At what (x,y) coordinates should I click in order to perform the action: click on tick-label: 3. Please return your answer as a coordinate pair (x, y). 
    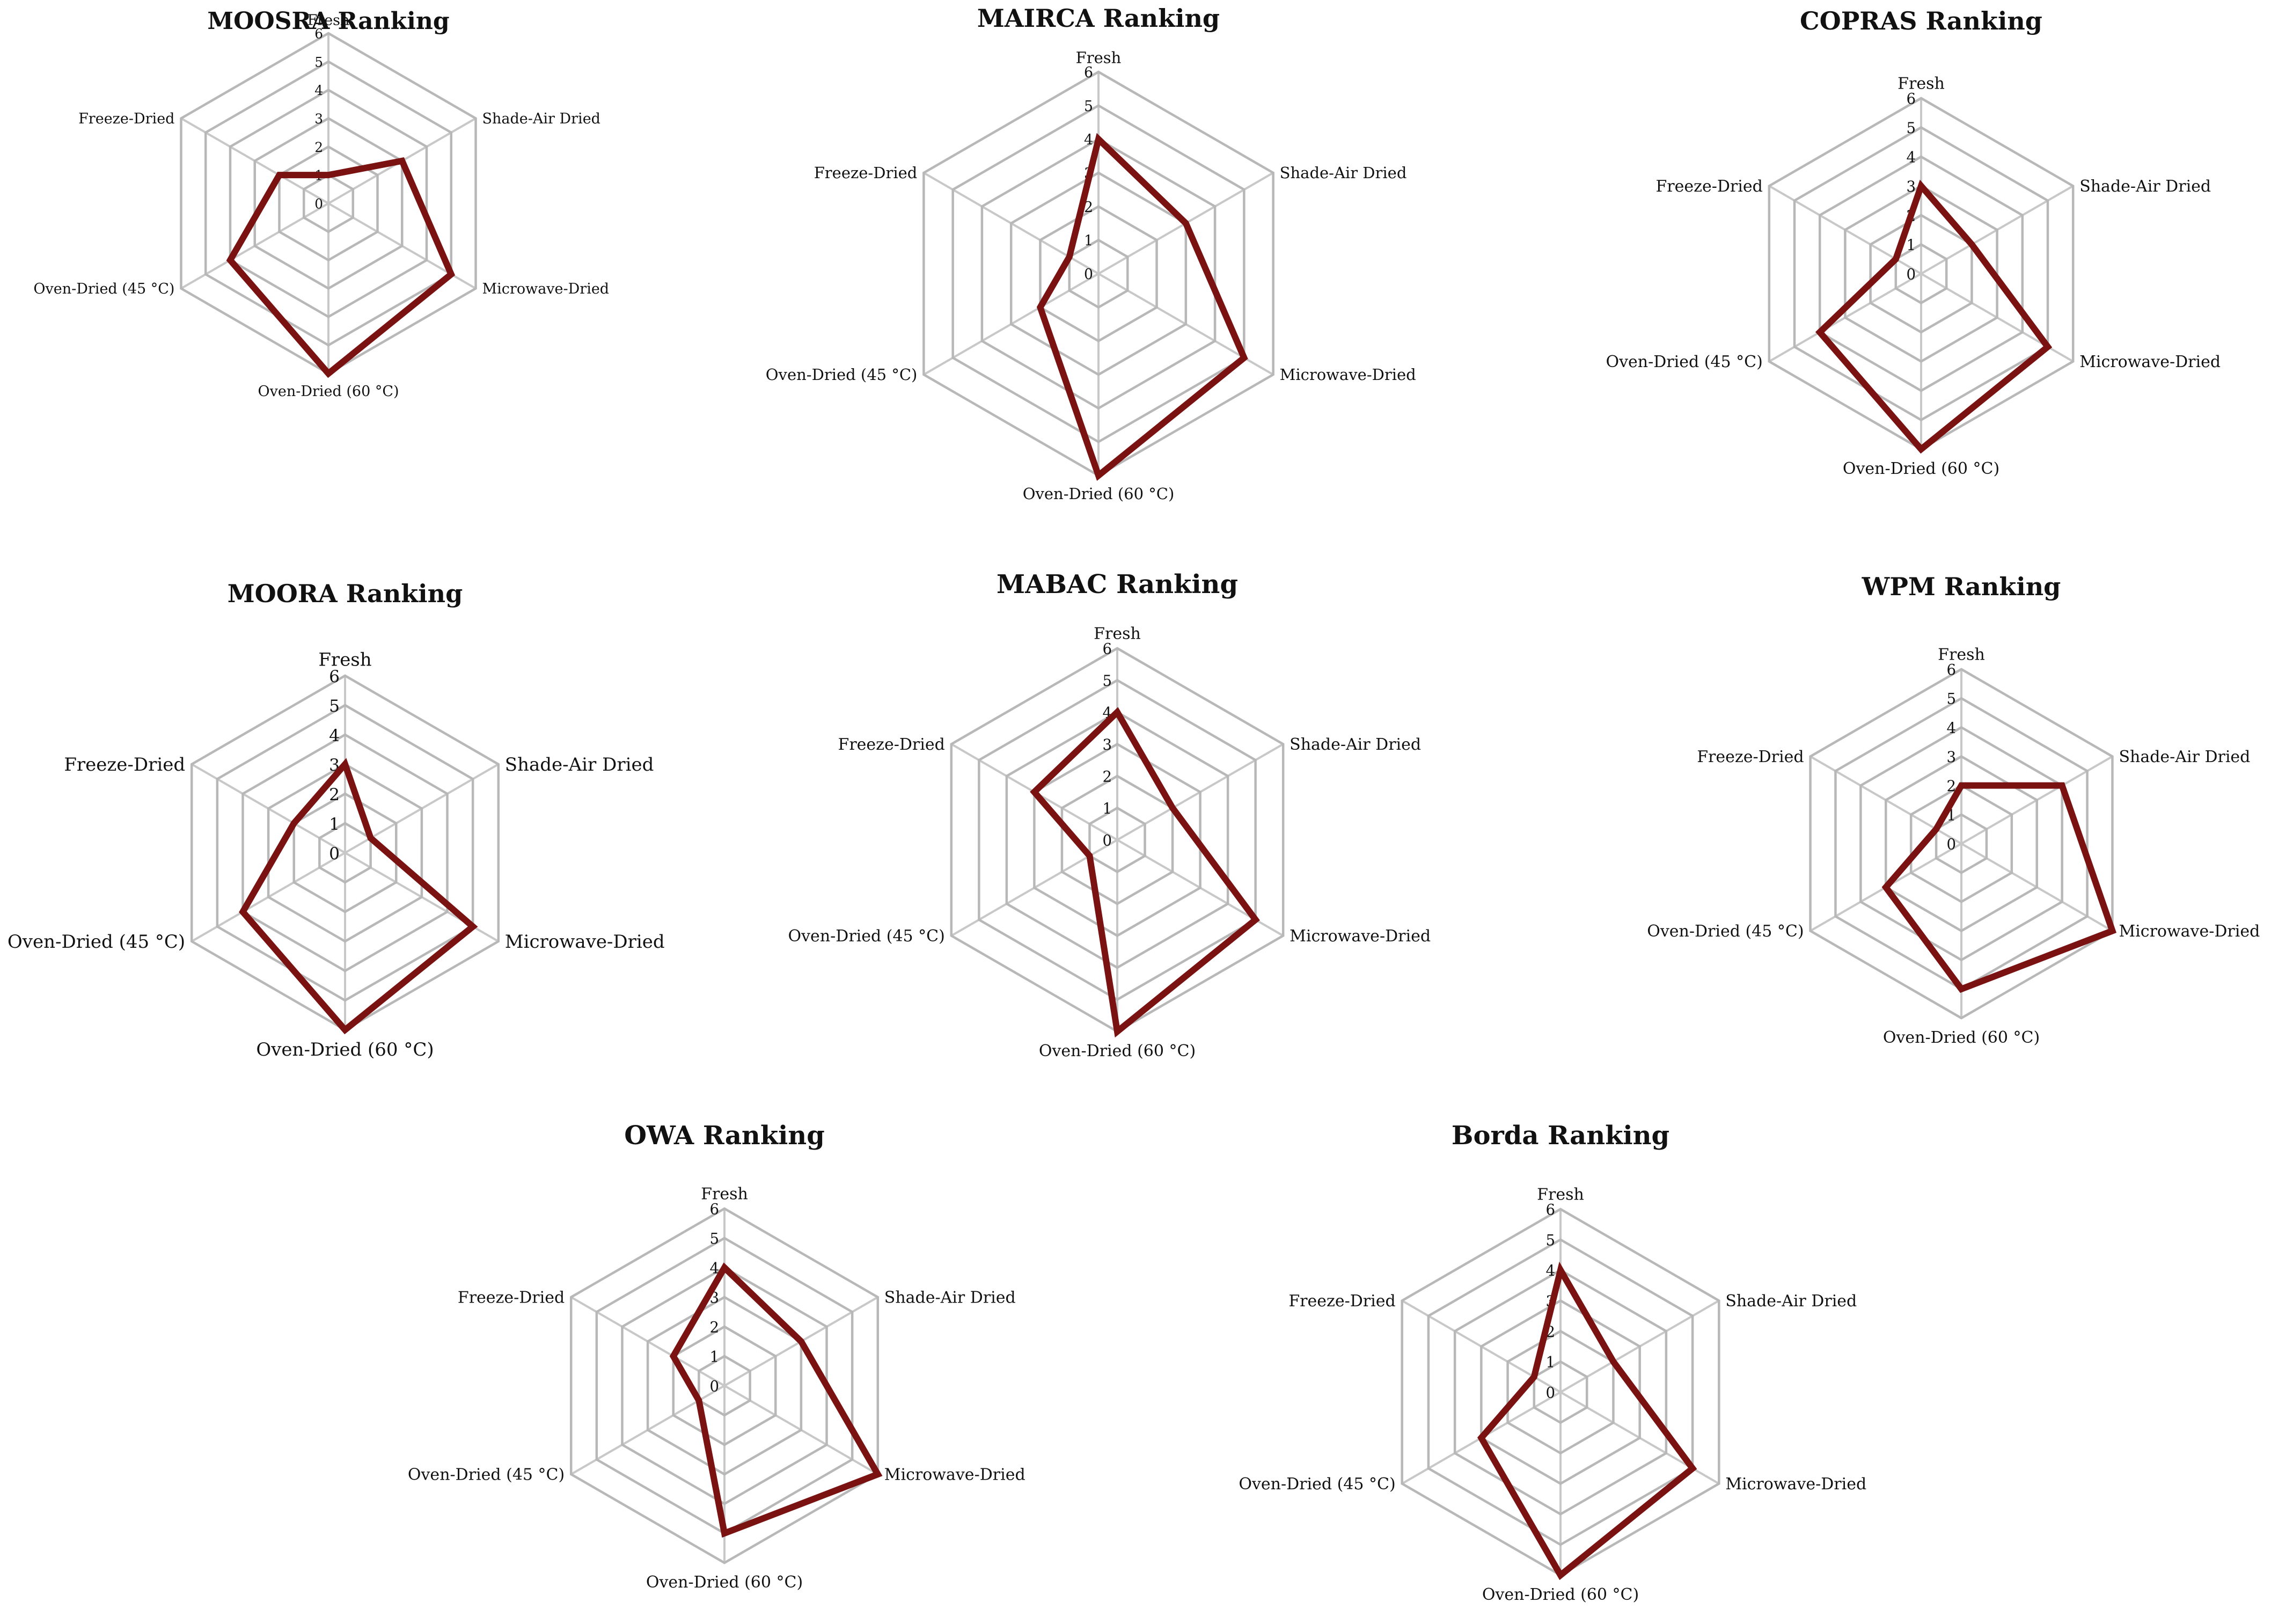
    Looking at the image, I should click on (1107, 745).